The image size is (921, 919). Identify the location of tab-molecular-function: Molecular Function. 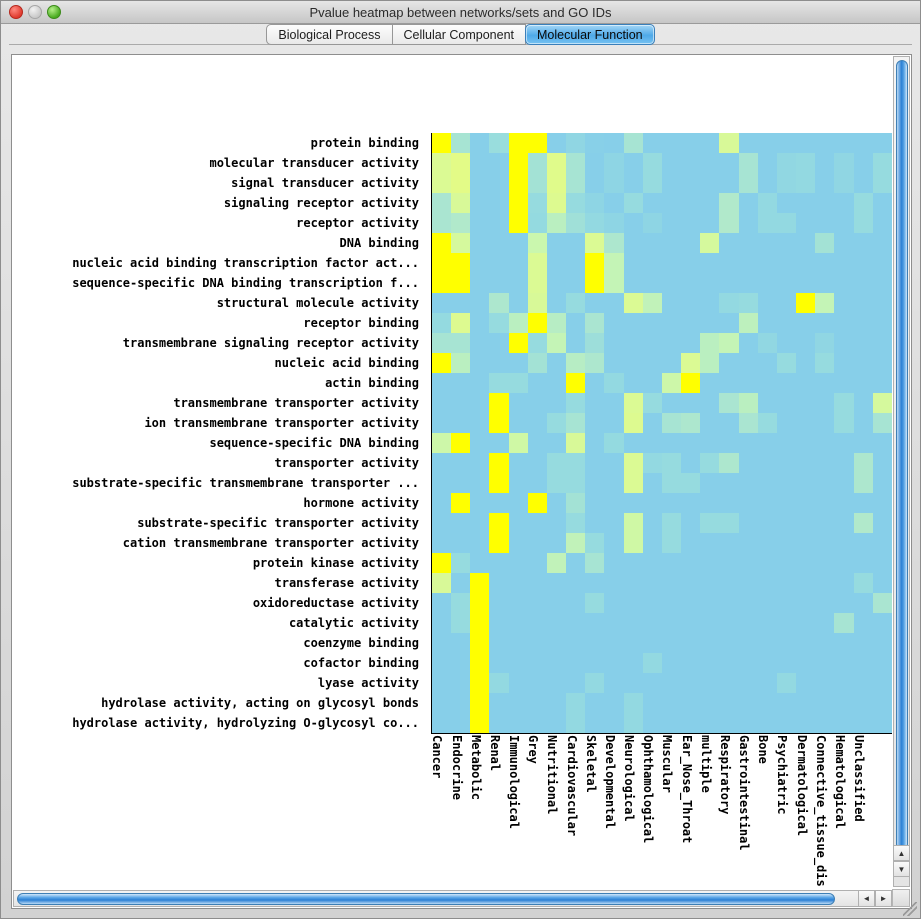
(590, 34).